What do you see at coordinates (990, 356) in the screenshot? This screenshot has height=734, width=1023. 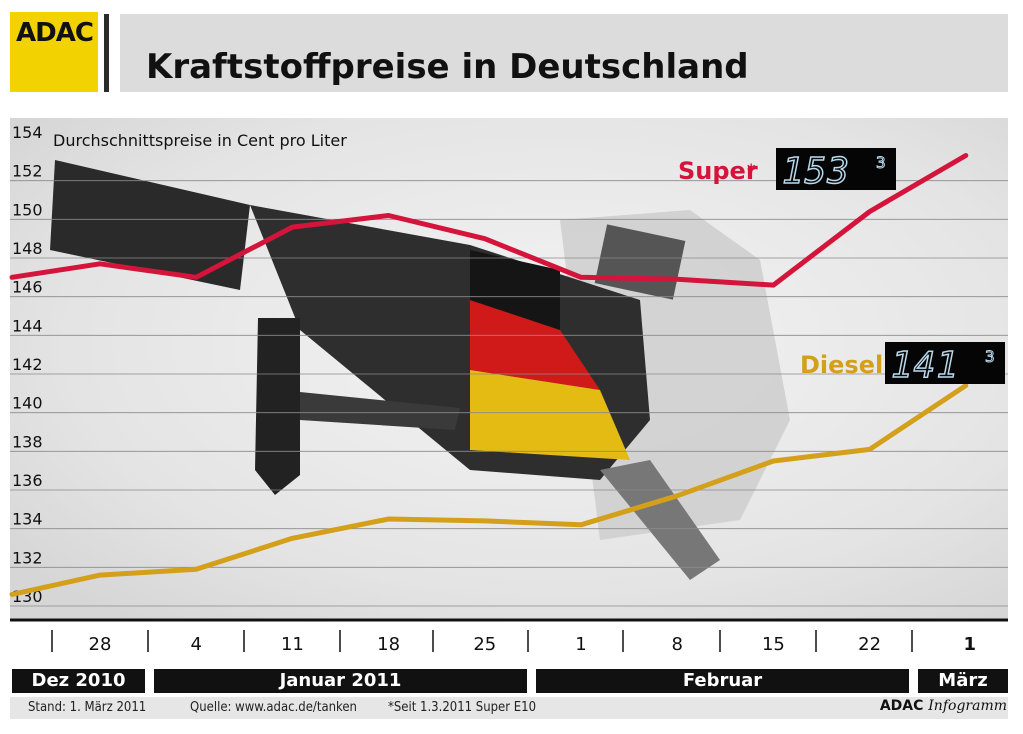 I see `price-display-superscript-diesel: 3` at bounding box center [990, 356].